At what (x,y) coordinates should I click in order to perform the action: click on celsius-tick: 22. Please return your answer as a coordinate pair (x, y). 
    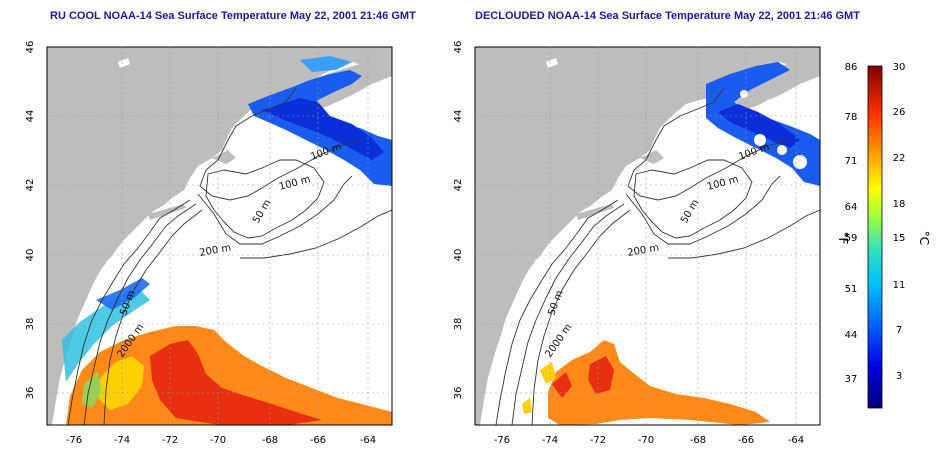
    Looking at the image, I should click on (899, 158).